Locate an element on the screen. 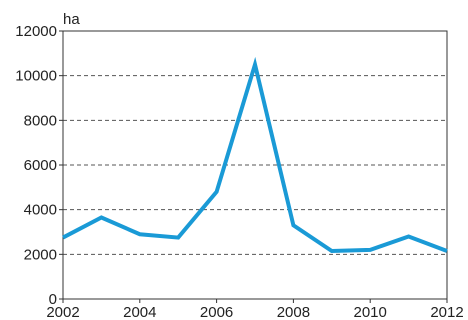 This screenshot has width=468, height=320. x-tick-label-2002: 2002 is located at coordinates (62, 312).